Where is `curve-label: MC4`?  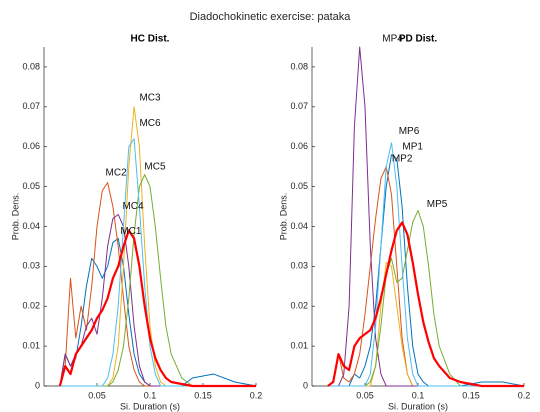 curve-label: MC4 is located at coordinates (133, 206).